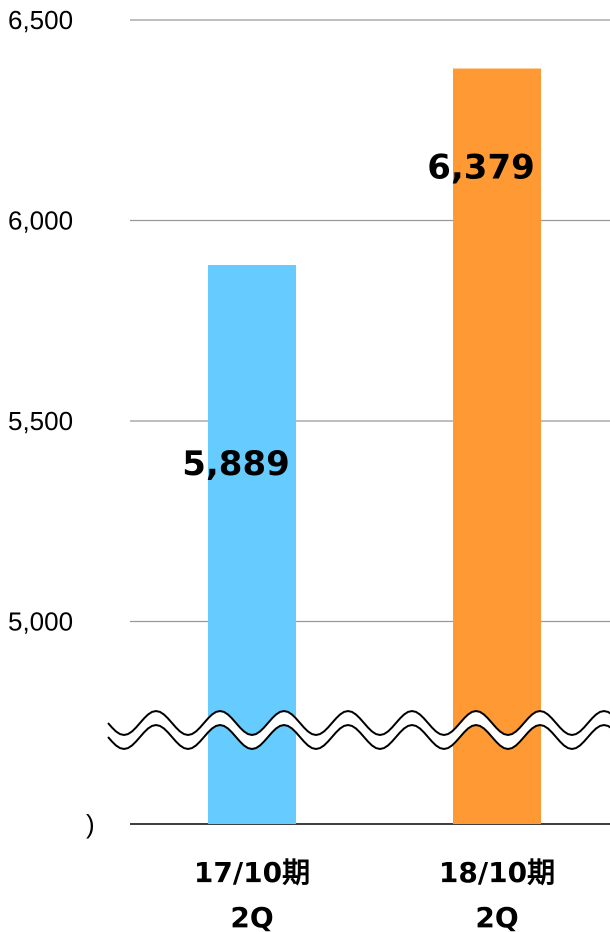  I want to click on data-label: 5,889, so click(236, 464).